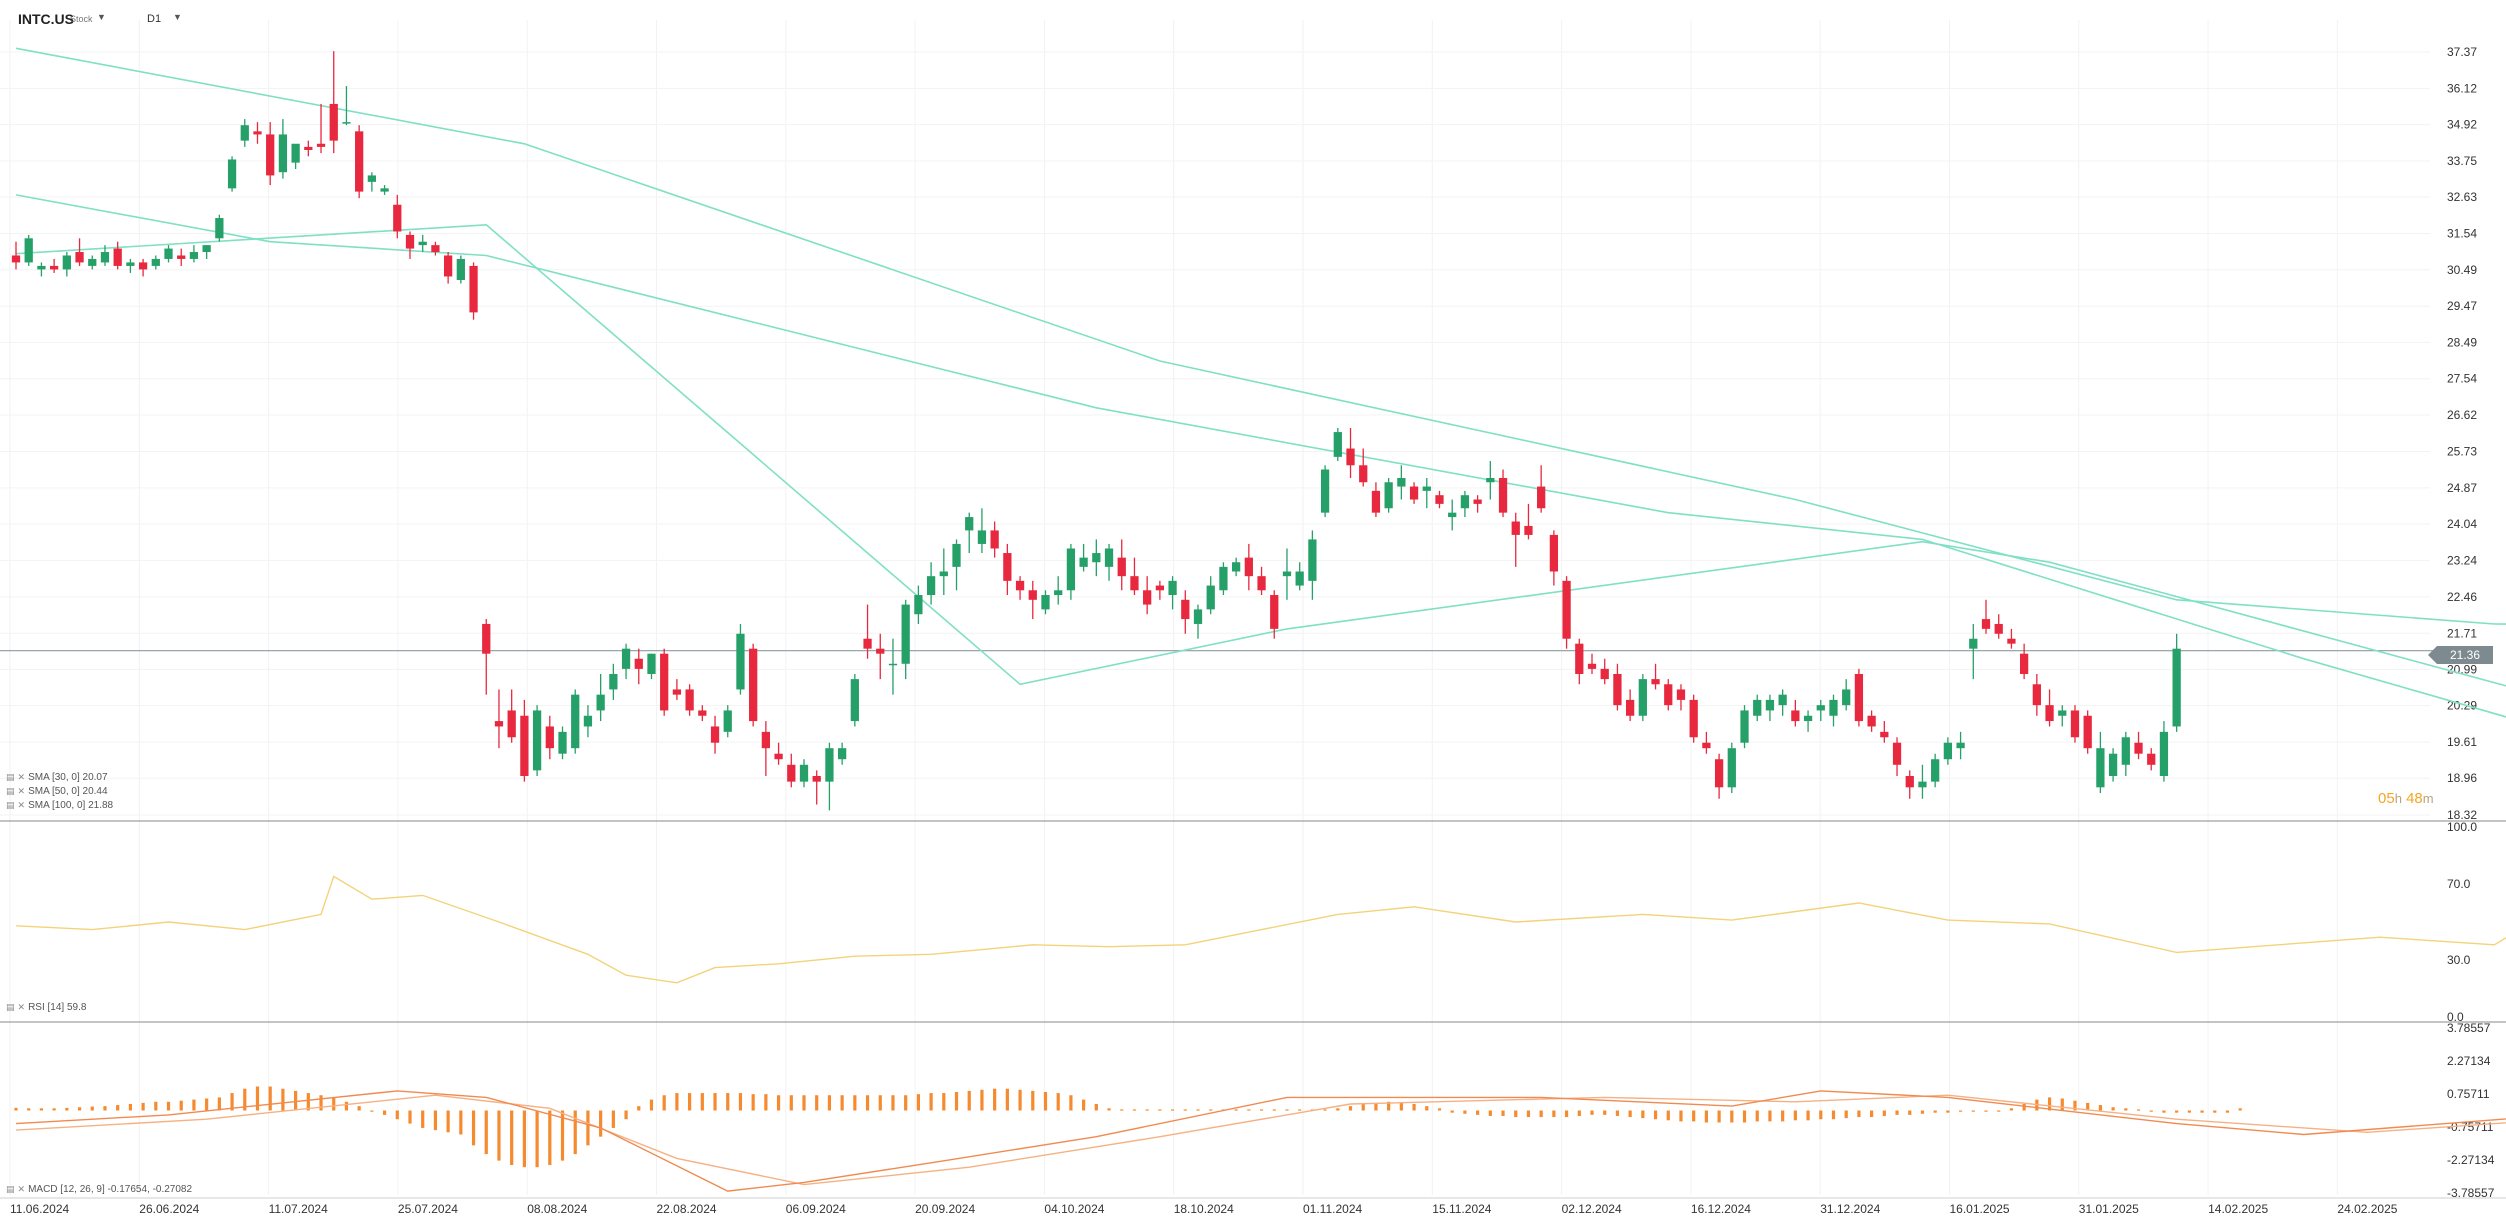  I want to click on y-tick-label: 34.92, so click(2462, 125).